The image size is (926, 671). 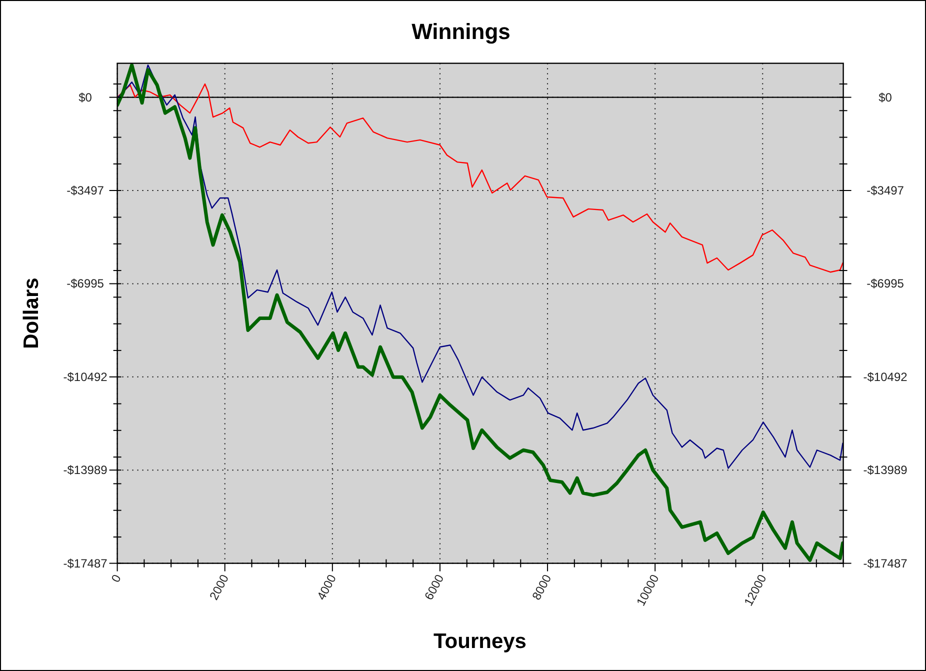 What do you see at coordinates (85, 190) in the screenshot?
I see `y-tick-label: -$3497` at bounding box center [85, 190].